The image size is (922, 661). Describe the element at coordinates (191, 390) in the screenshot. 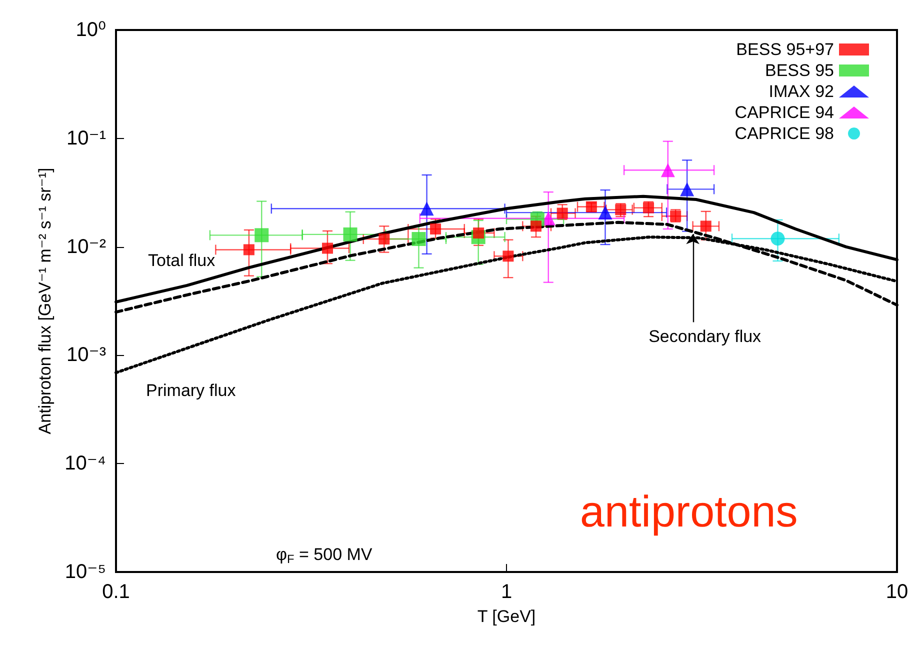

I see `annotation: Primary flux` at that location.